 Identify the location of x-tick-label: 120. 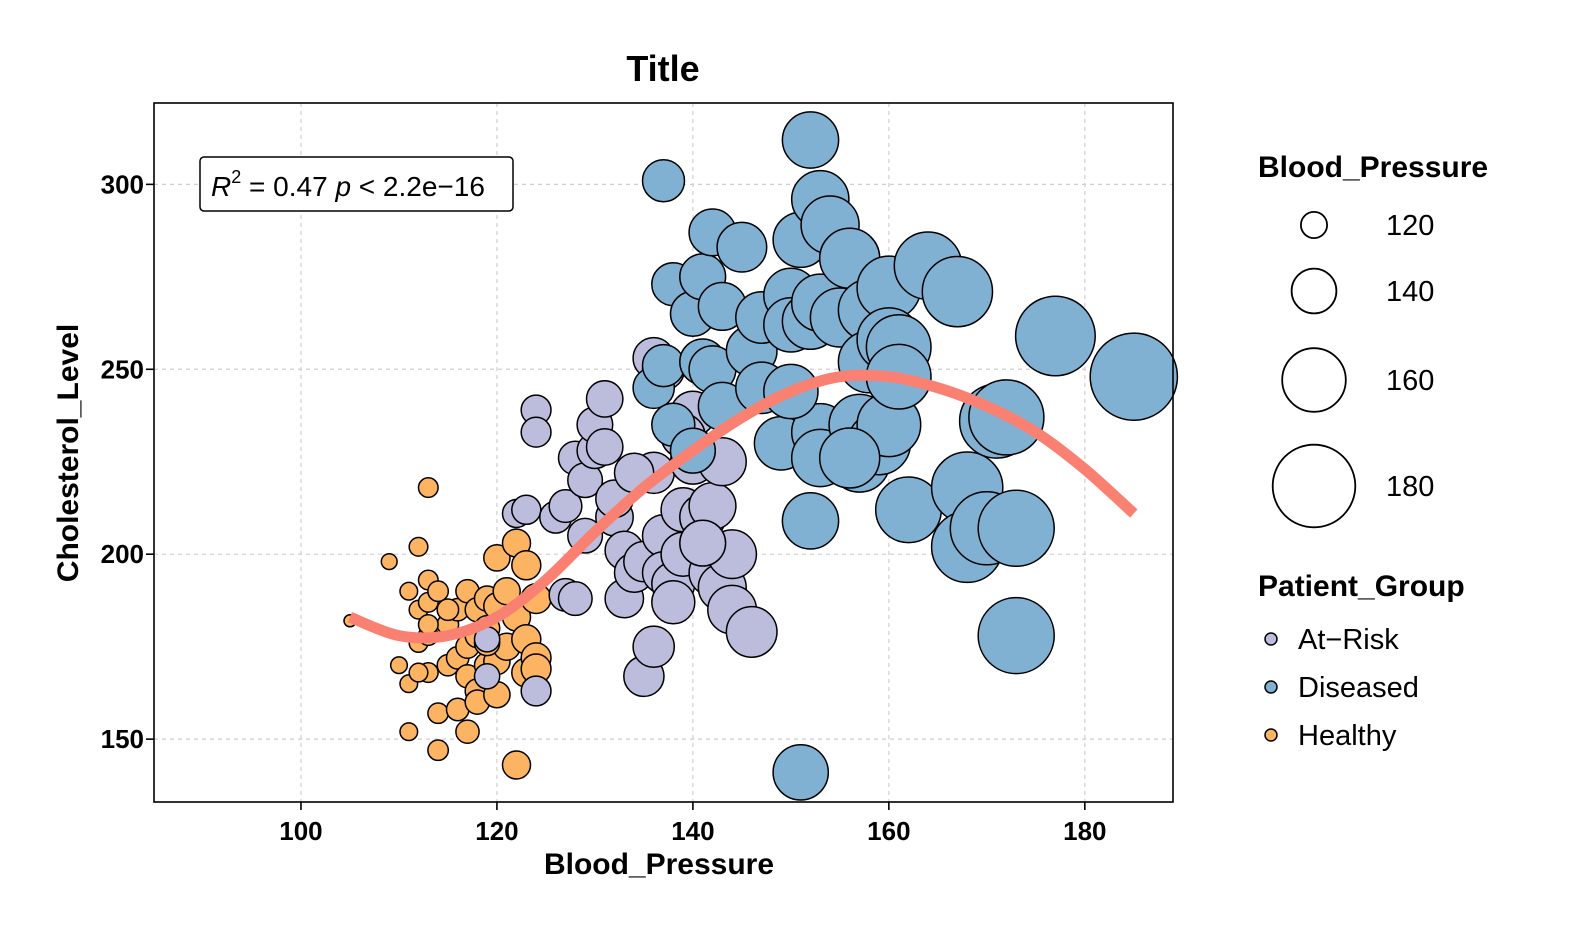
(496, 831).